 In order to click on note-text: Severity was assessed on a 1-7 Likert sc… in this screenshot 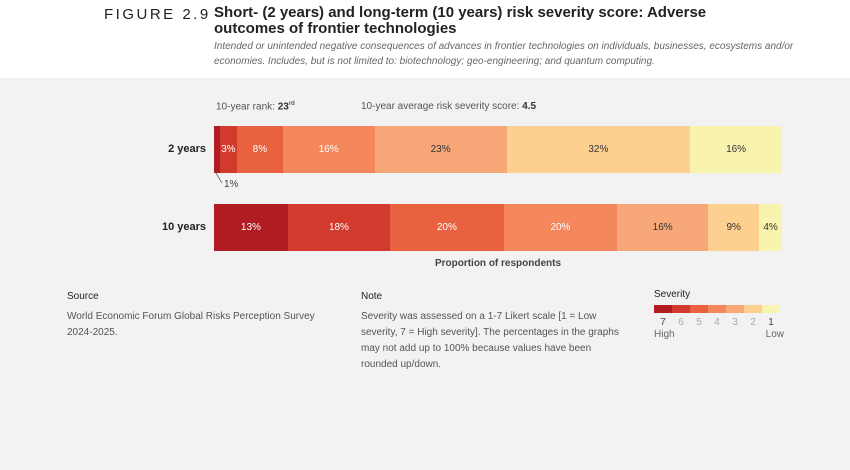, I will do `click(490, 340)`.